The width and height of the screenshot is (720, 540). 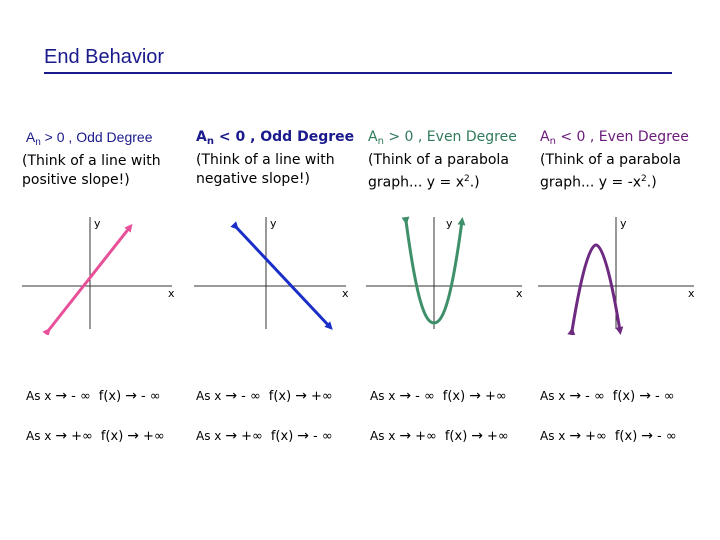 What do you see at coordinates (358, 73) in the screenshot?
I see `title-underline` at bounding box center [358, 73].